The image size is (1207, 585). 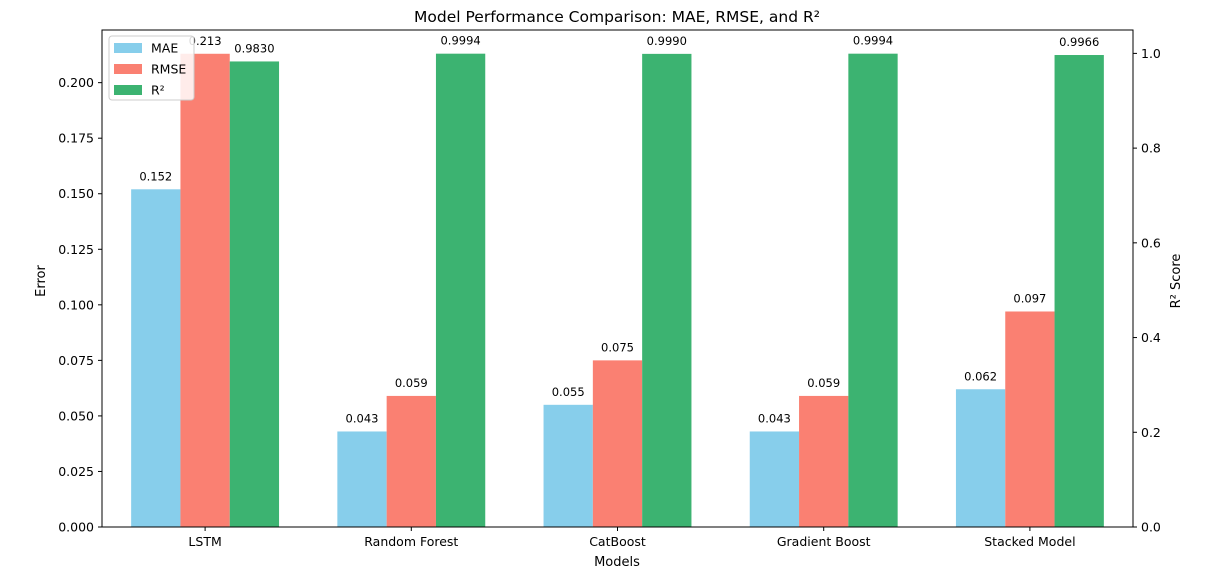 What do you see at coordinates (1176, 281) in the screenshot?
I see `y-axis-right-label: R² Score` at bounding box center [1176, 281].